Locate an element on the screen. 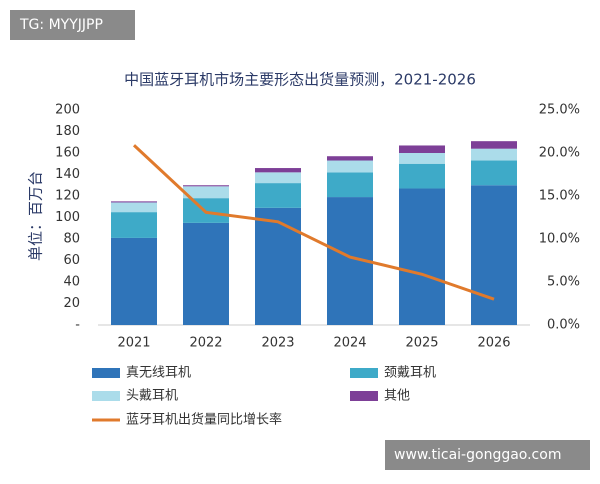  y2-tick-label: 10.0% is located at coordinates (559, 239).